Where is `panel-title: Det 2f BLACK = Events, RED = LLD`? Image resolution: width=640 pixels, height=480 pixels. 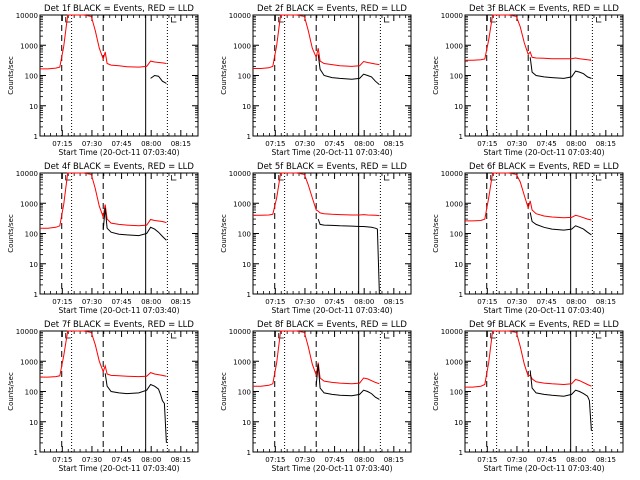
panel-title: Det 2f BLACK = Events, RED = LLD is located at coordinates (332, 9).